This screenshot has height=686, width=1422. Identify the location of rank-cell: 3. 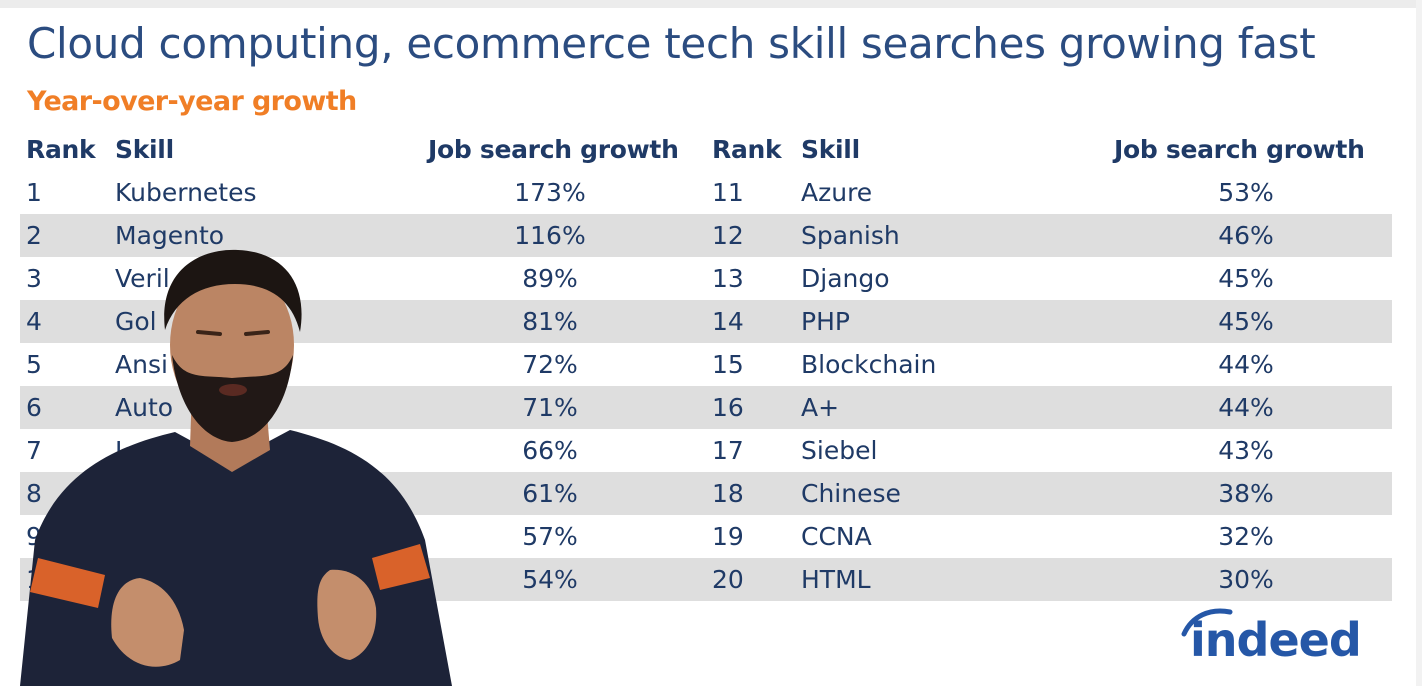
(34, 278).